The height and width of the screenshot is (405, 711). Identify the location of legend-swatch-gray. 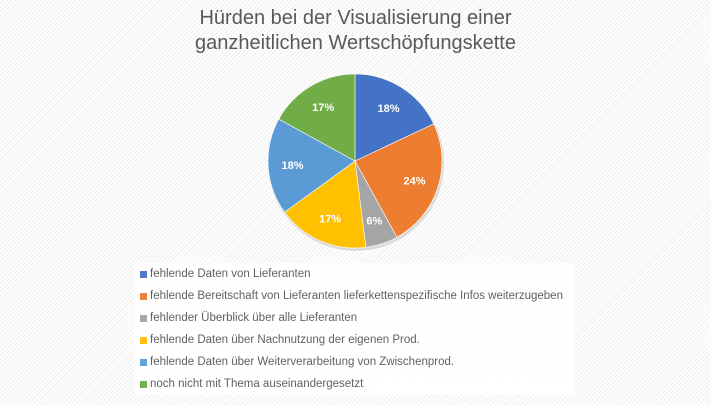
(143, 318).